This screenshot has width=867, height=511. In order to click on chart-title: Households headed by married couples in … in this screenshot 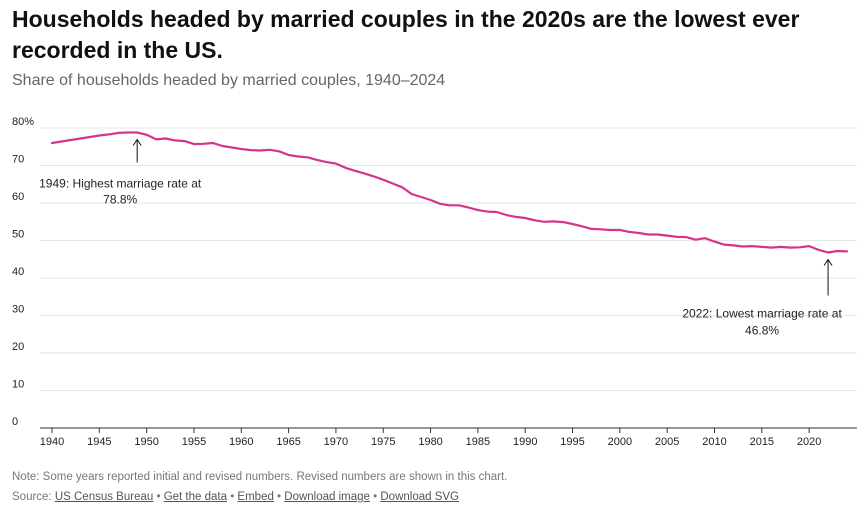, I will do `click(406, 34)`.